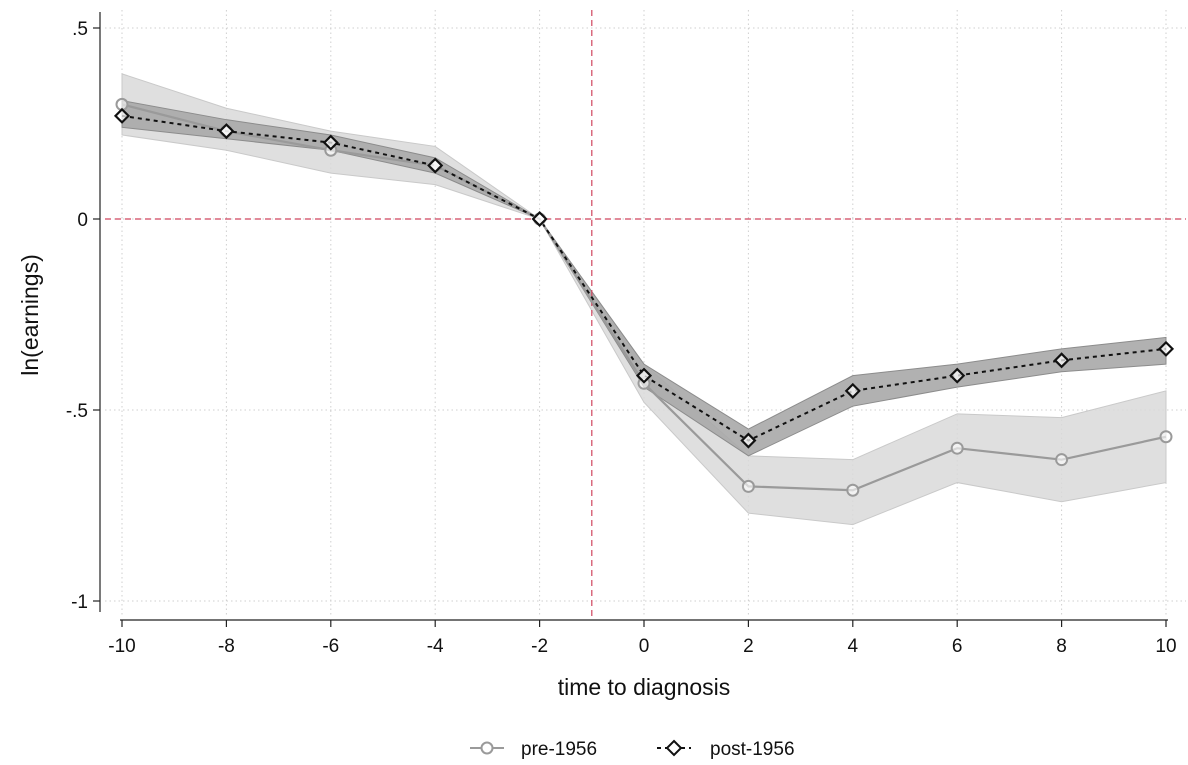  I want to click on x-tick-label-10: 10, so click(1165, 646).